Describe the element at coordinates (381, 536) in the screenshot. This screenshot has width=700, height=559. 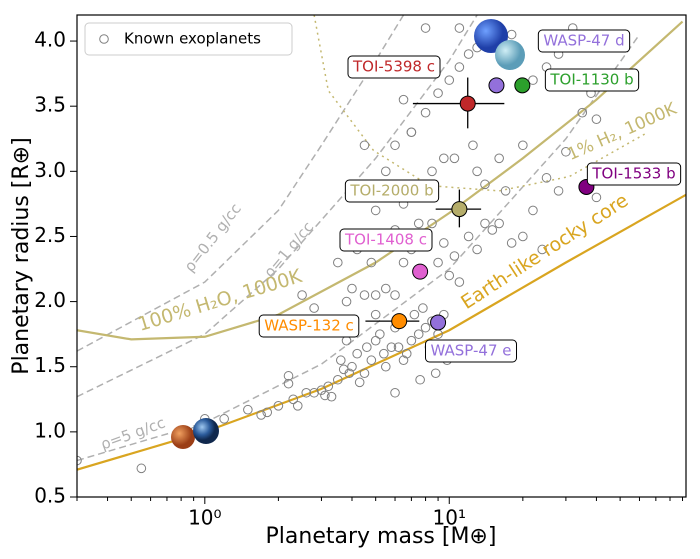
I see `x-axis-label: Planetary mass [M⊕]` at that location.